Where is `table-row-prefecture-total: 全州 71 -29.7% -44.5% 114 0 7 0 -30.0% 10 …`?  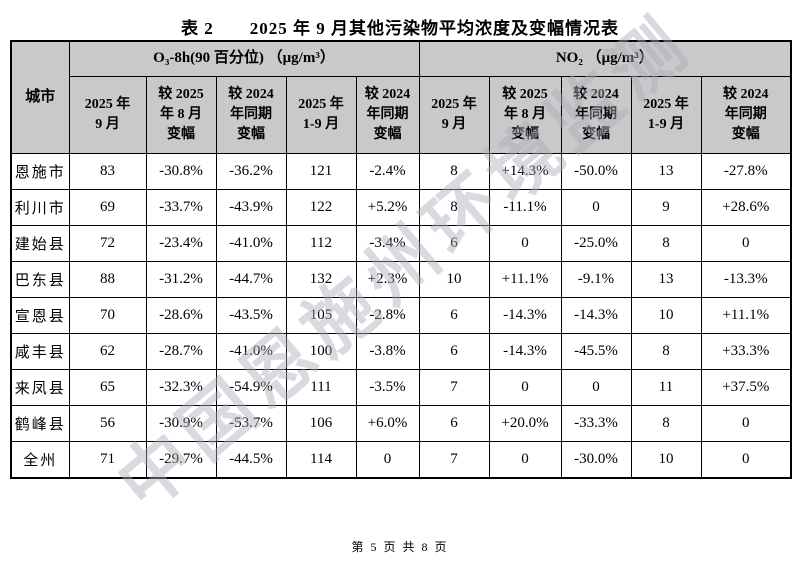
table-row-prefecture-total: 全州 71 -29.7% -44.5% 114 0 7 0 -30.0% 10 … is located at coordinates (401, 460).